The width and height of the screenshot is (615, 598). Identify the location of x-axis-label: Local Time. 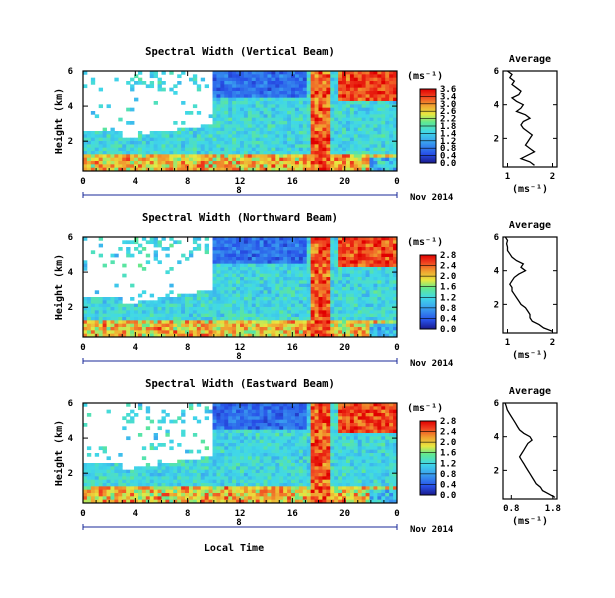
(234, 548).